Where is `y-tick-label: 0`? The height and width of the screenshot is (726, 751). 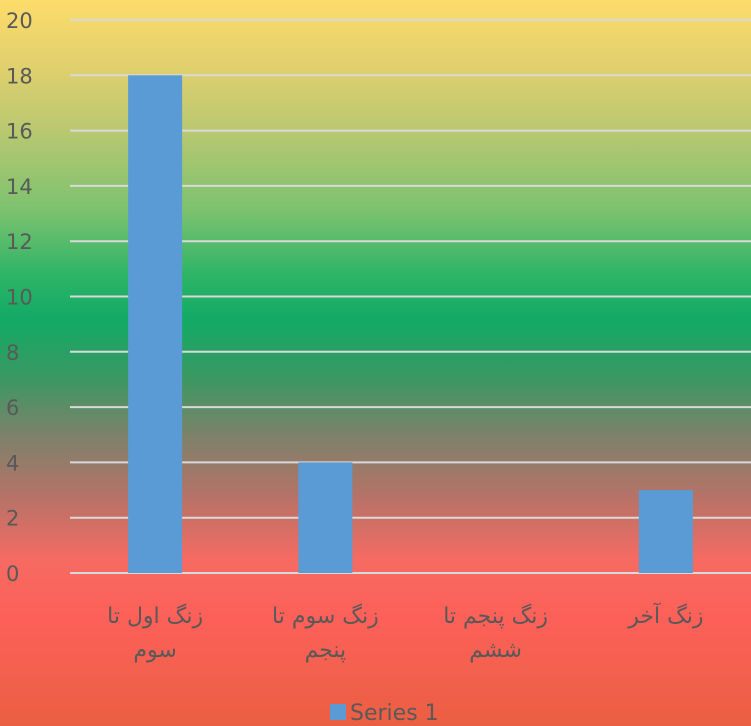
y-tick-label: 0 is located at coordinates (12, 574).